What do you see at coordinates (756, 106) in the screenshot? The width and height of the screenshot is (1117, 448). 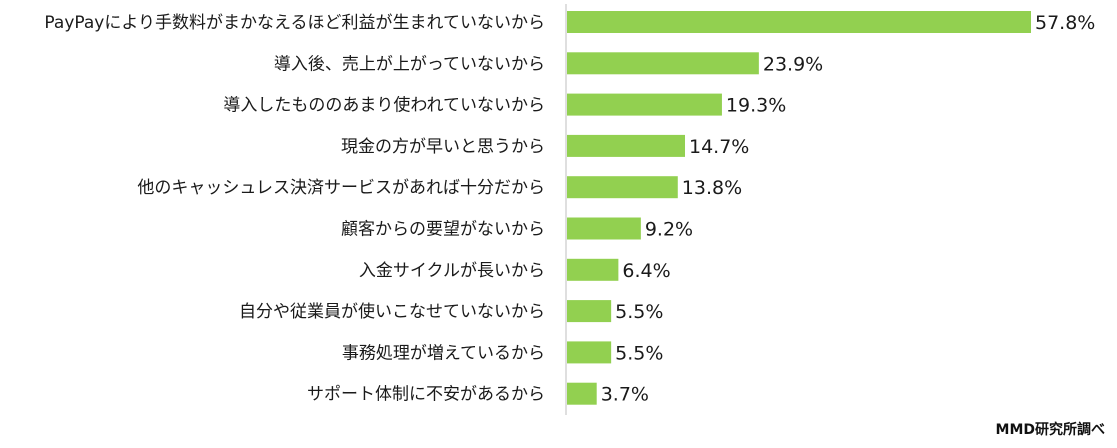 I see `value-label: 19.3%` at bounding box center [756, 106].